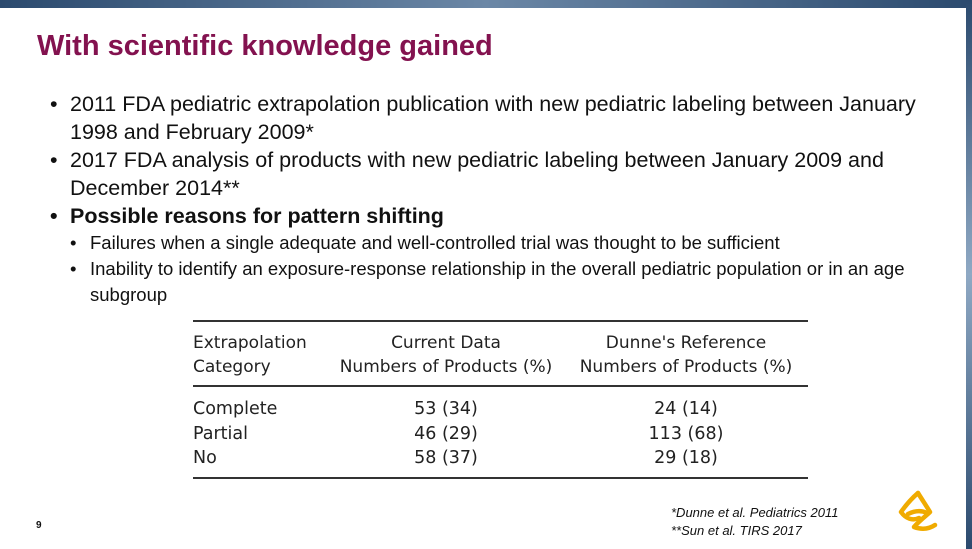  I want to click on table-row: Partial 46 (29) 113 (68), so click(500, 434).